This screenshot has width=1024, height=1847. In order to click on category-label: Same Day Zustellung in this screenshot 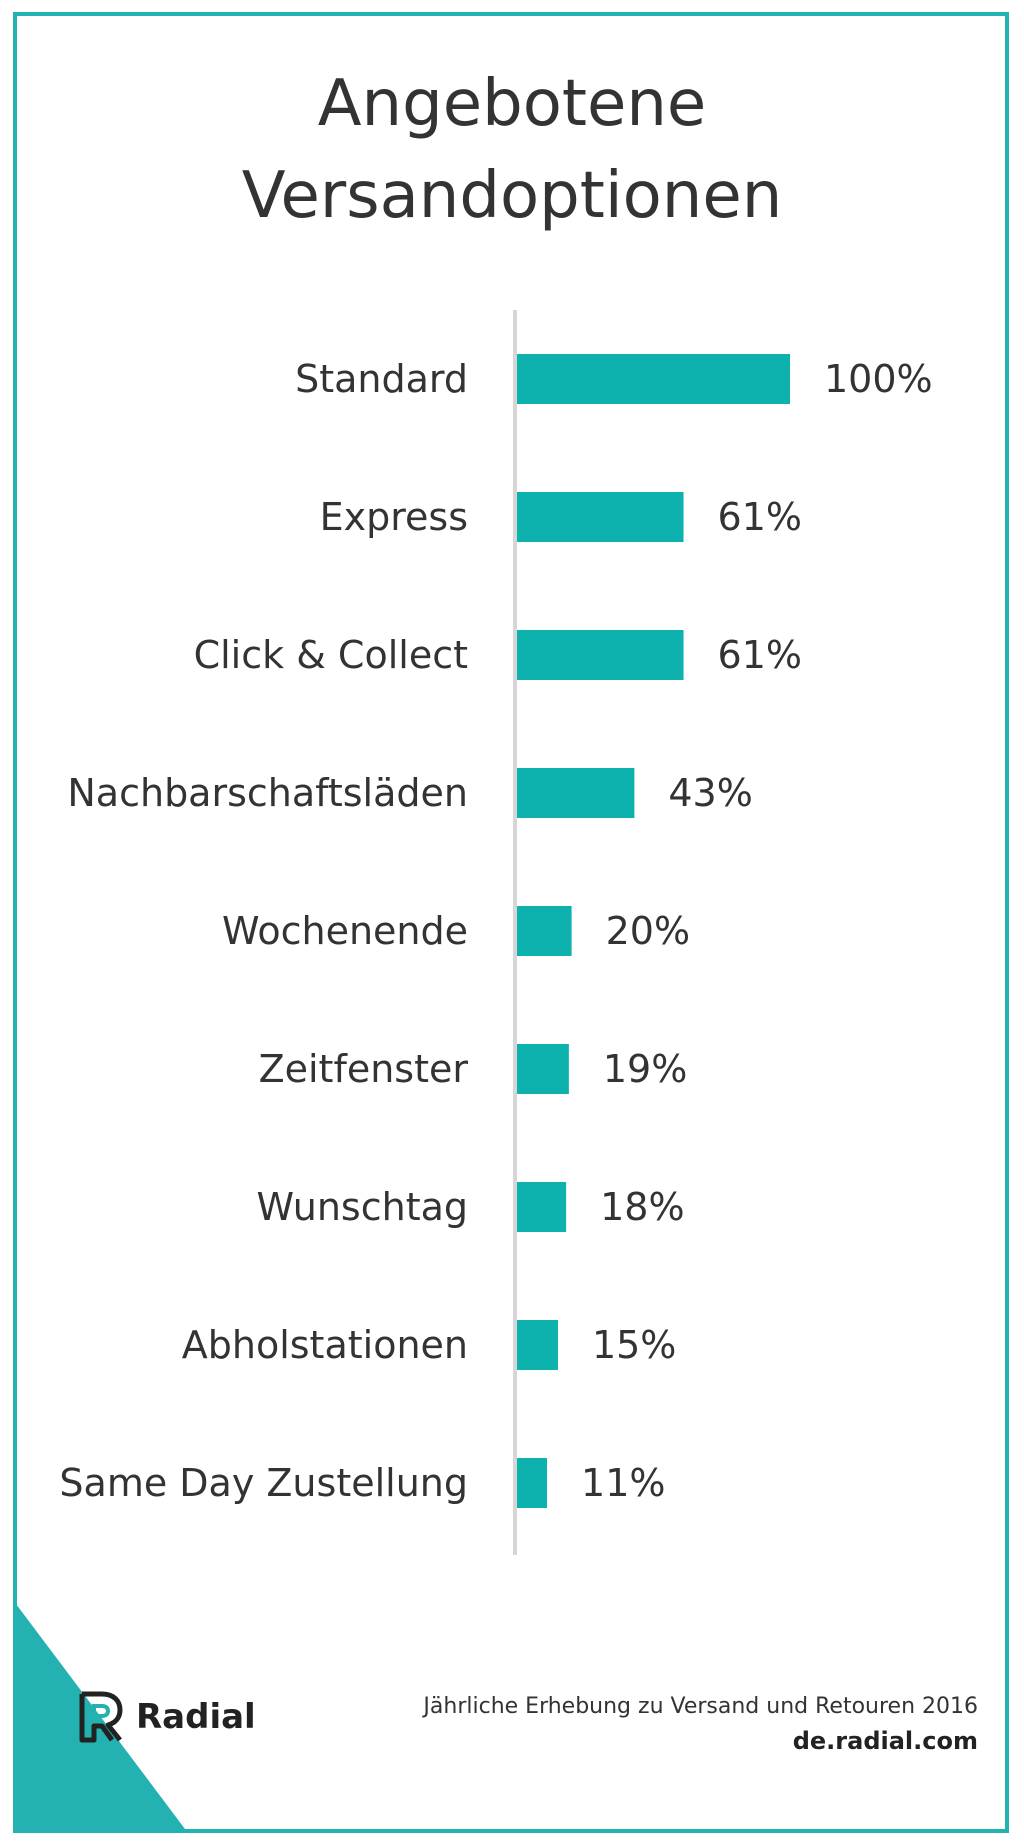, I will do `click(263, 1483)`.